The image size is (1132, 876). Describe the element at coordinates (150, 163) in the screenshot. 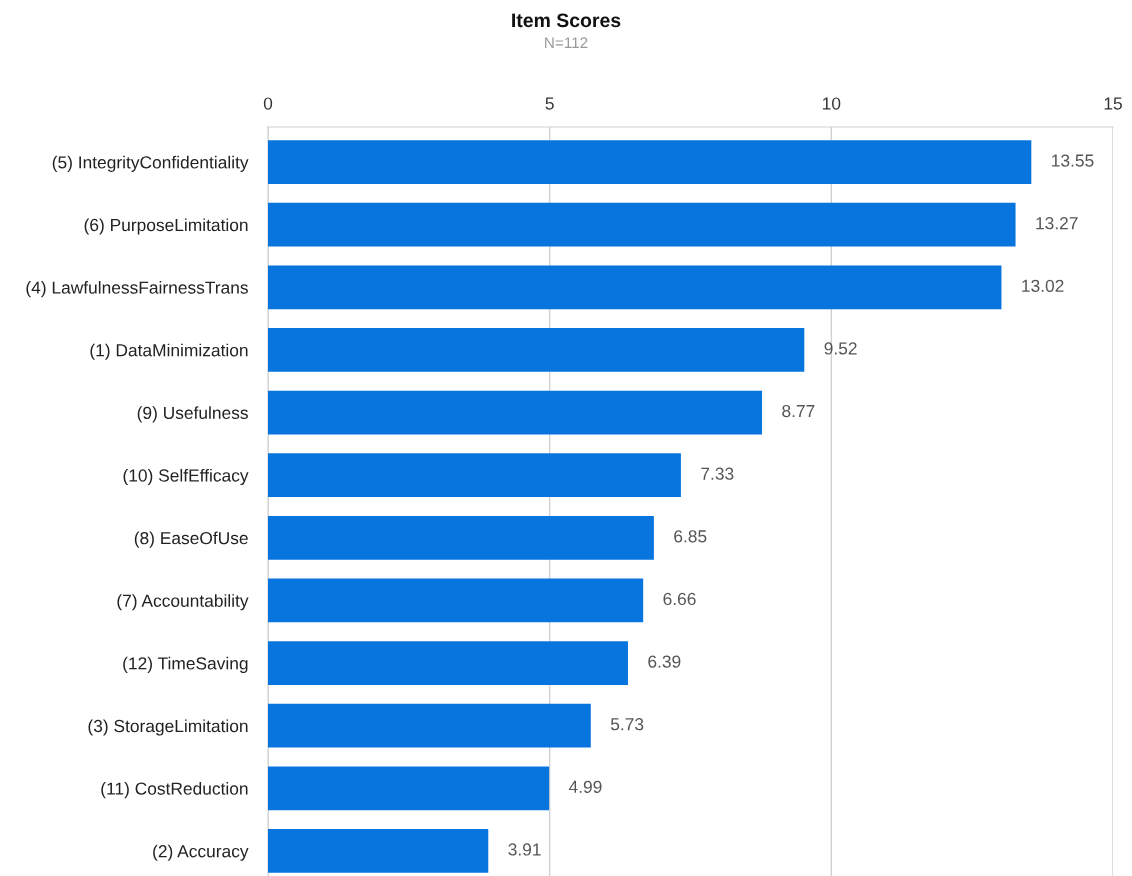

I see `y-tick-label: (5) IntegrityConfidentiality` at that location.